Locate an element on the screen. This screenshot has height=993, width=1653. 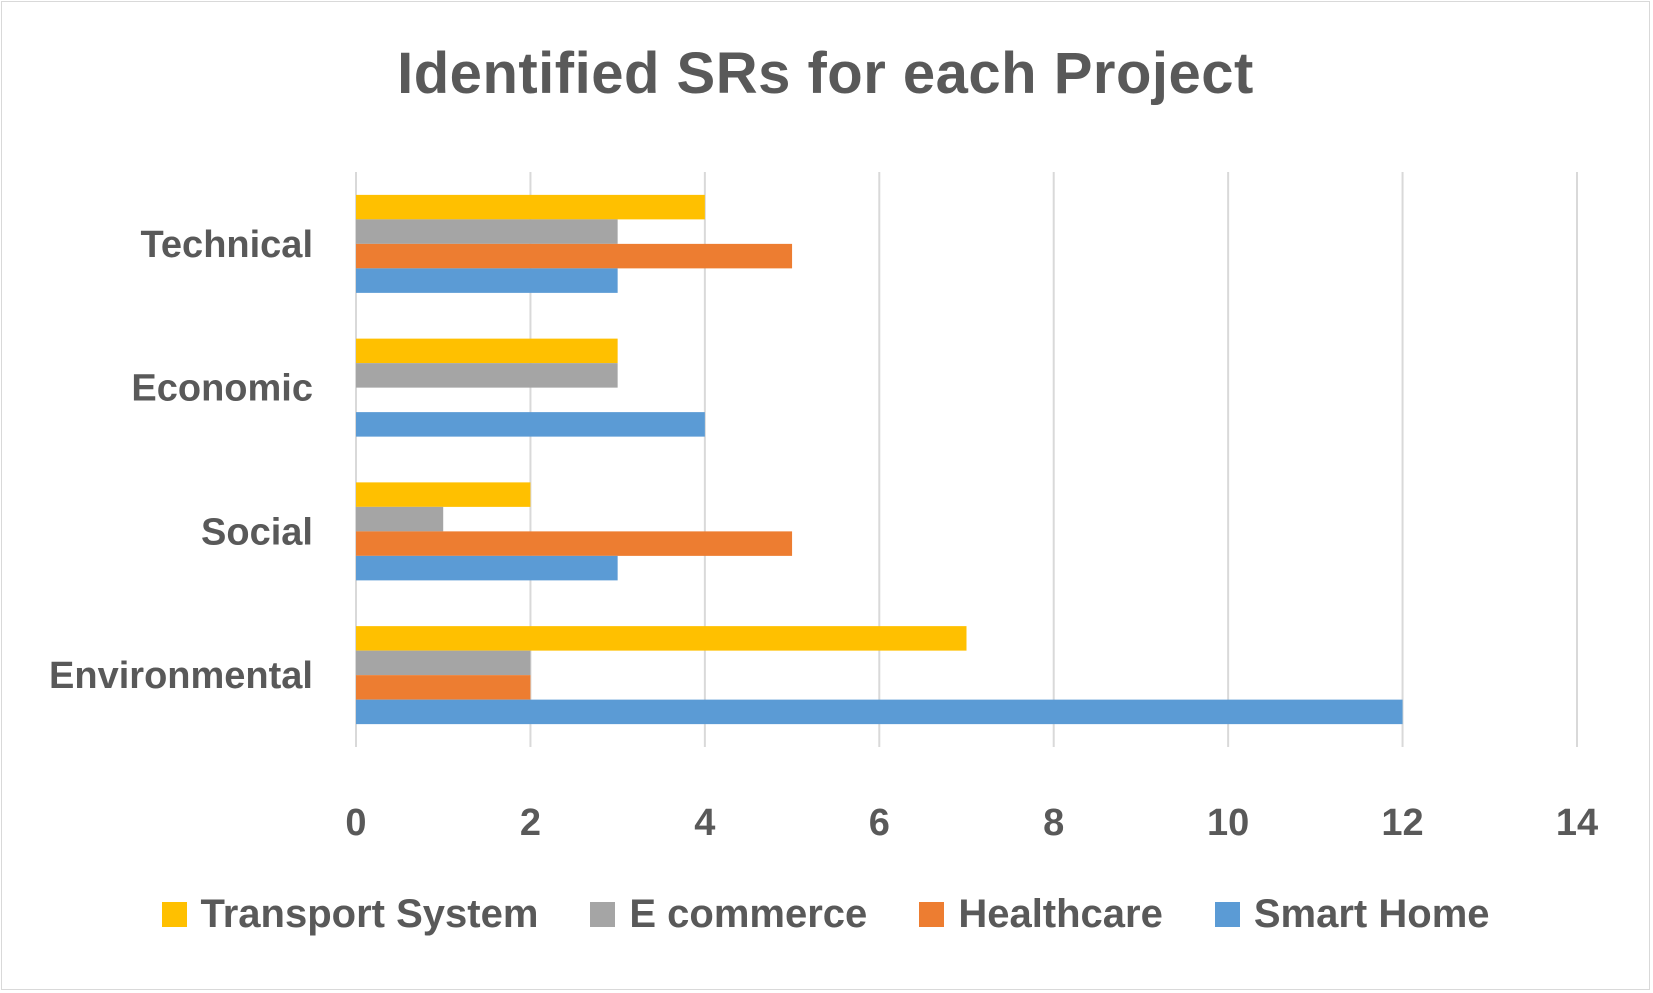
legend-item-transport-system: Transport System is located at coordinates (350, 914).